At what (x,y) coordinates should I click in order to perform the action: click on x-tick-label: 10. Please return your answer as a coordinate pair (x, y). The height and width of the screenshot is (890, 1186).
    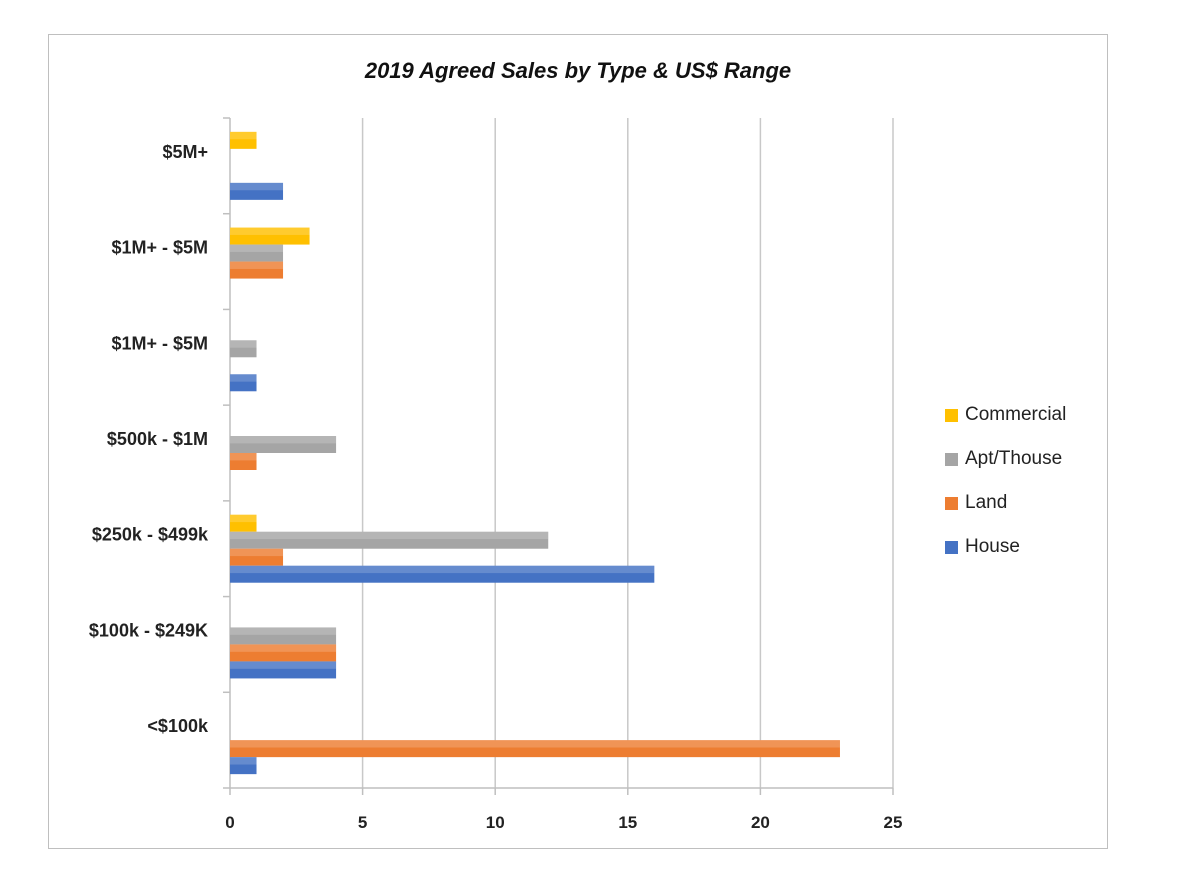
    Looking at the image, I should click on (495, 822).